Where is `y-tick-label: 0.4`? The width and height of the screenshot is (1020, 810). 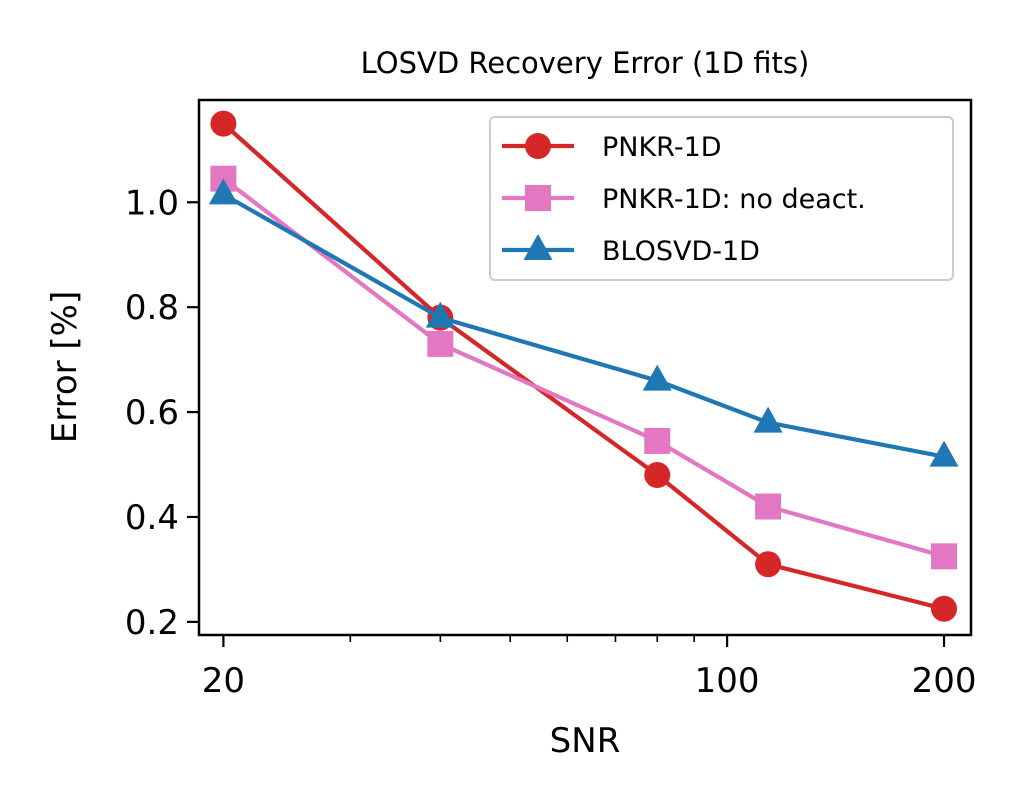
y-tick-label: 0.4 is located at coordinates (152, 518).